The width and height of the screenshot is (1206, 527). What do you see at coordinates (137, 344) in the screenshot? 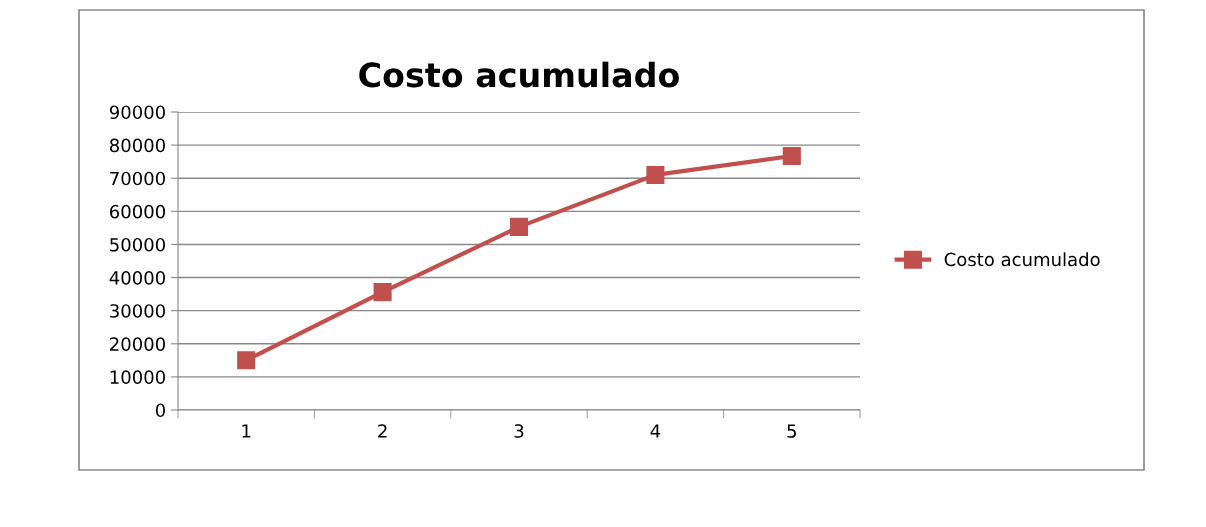
I see `y-tick-label: 20000` at bounding box center [137, 344].